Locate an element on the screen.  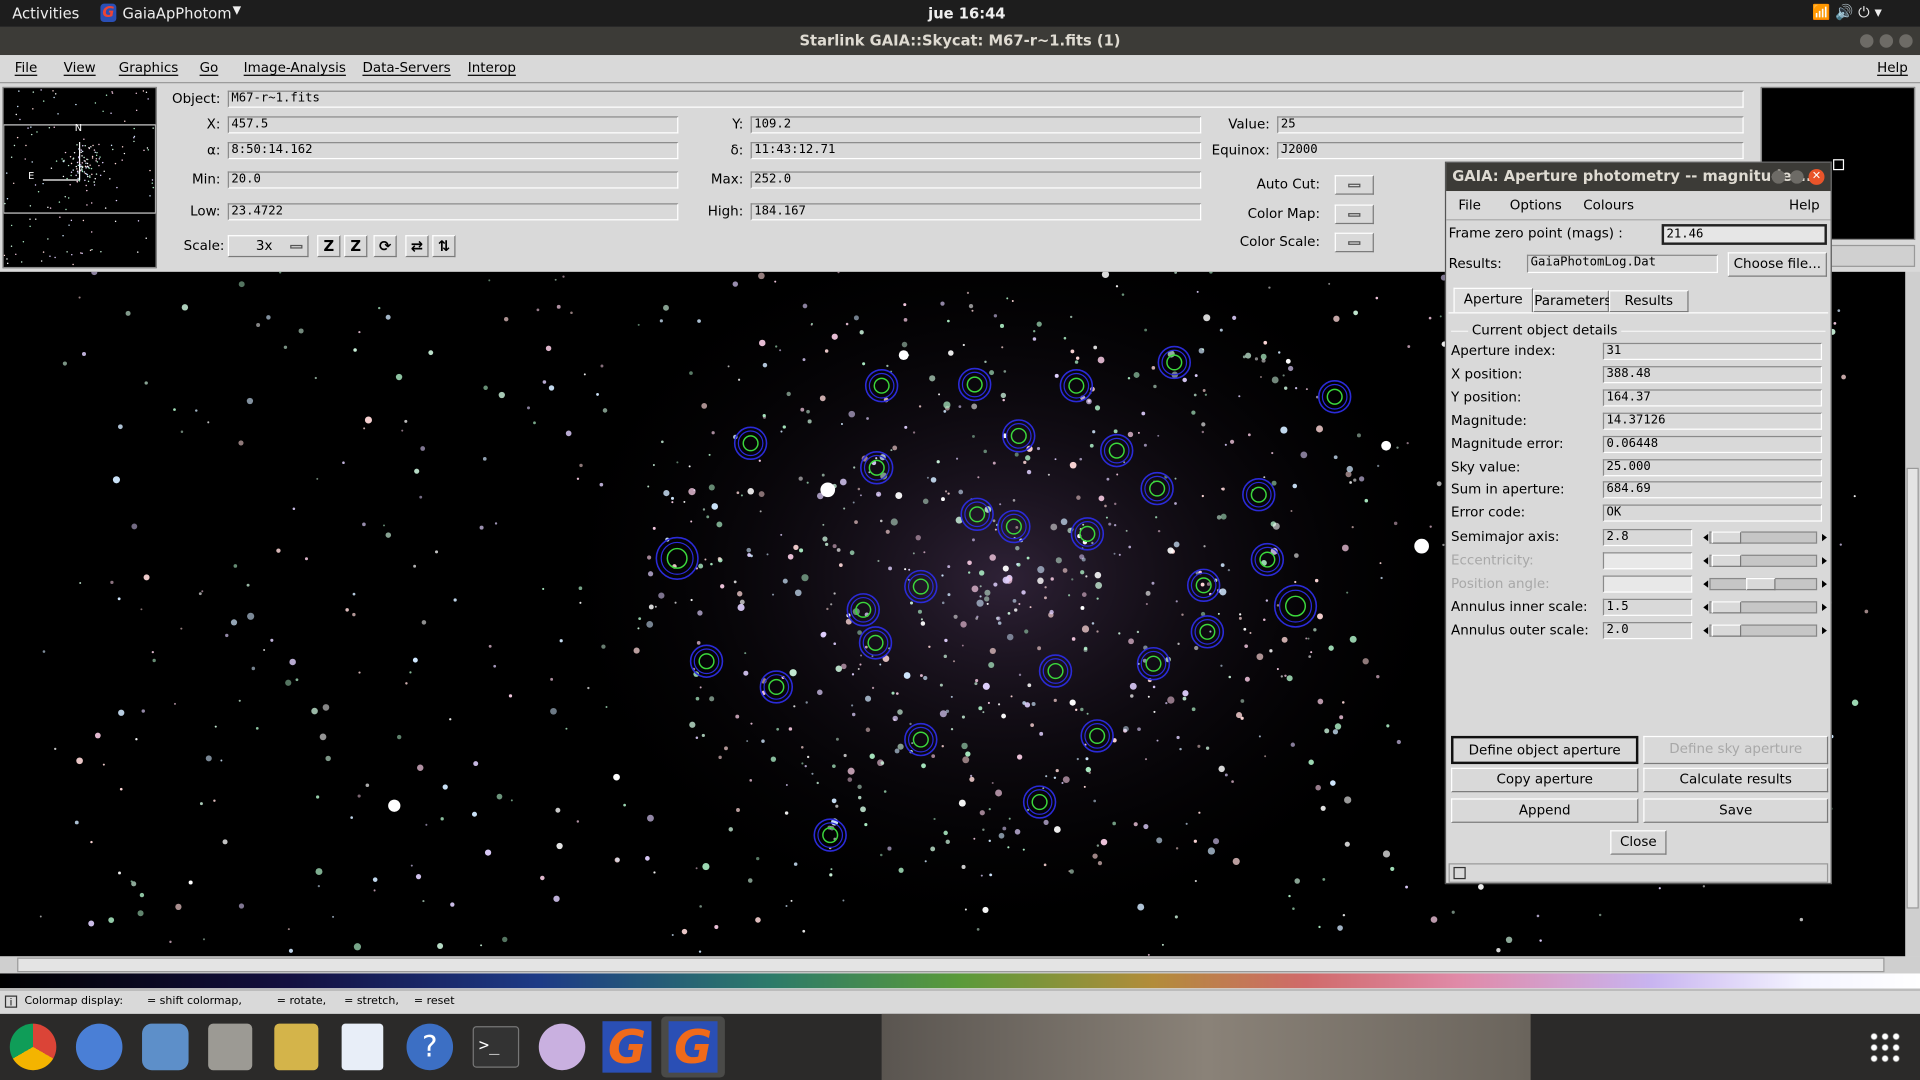
dialog-status is located at coordinates (1638, 873).